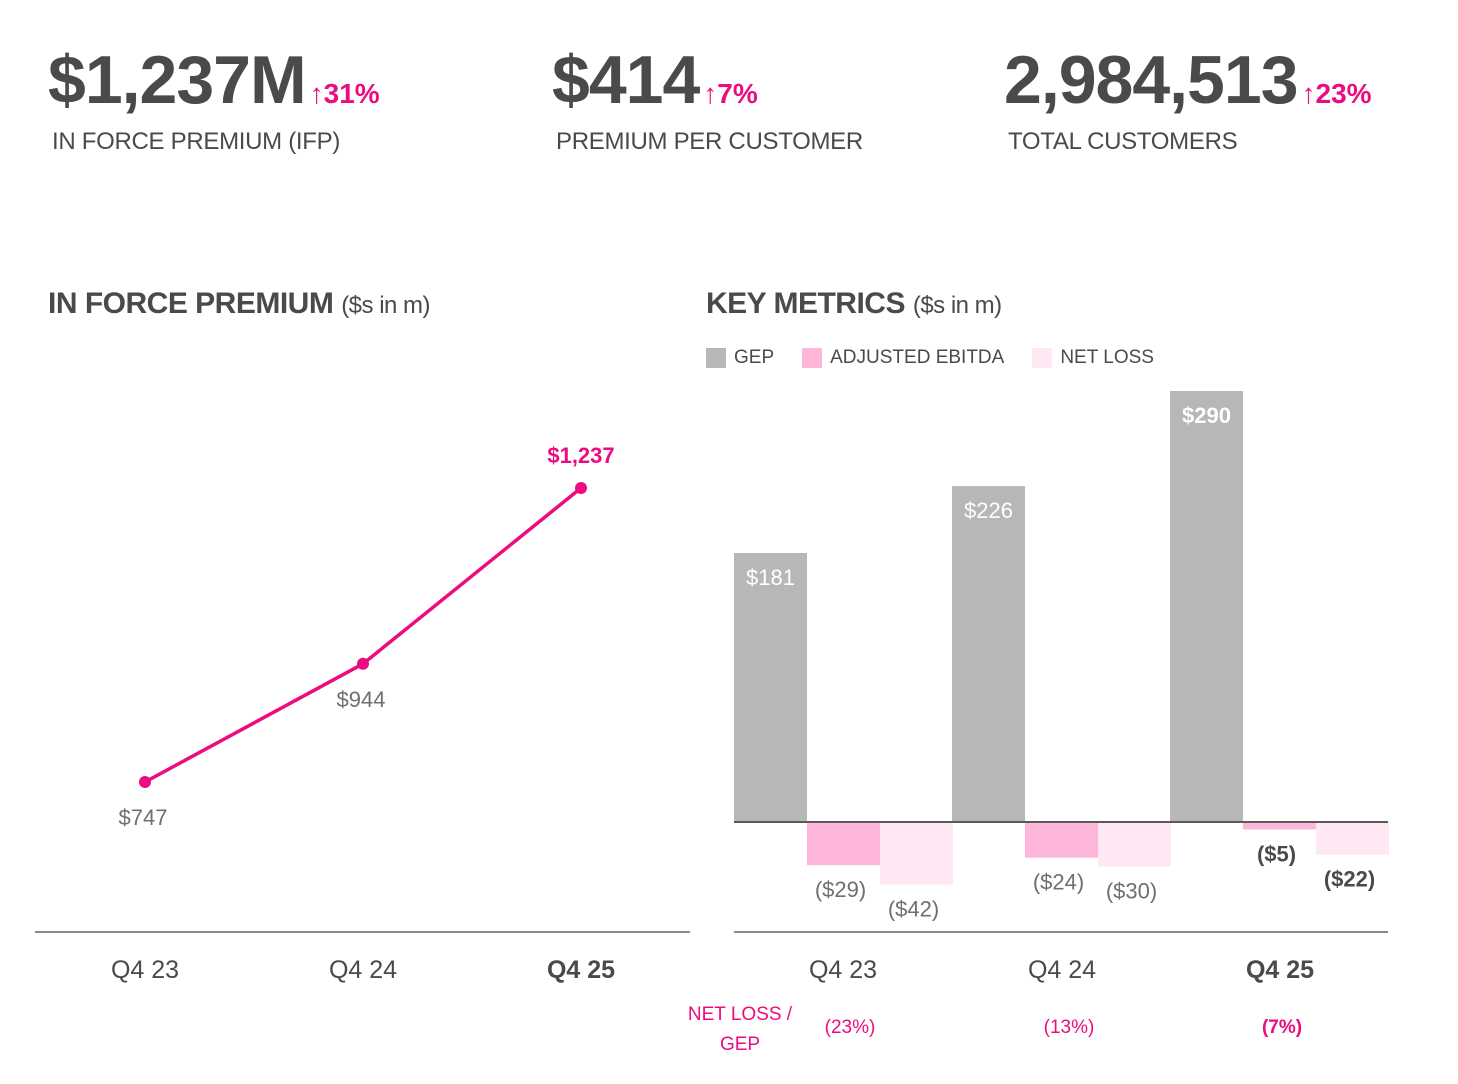 Image resolution: width=1458 pixels, height=1084 pixels. Describe the element at coordinates (754, 357) in the screenshot. I see `legend-label: GEP` at that location.